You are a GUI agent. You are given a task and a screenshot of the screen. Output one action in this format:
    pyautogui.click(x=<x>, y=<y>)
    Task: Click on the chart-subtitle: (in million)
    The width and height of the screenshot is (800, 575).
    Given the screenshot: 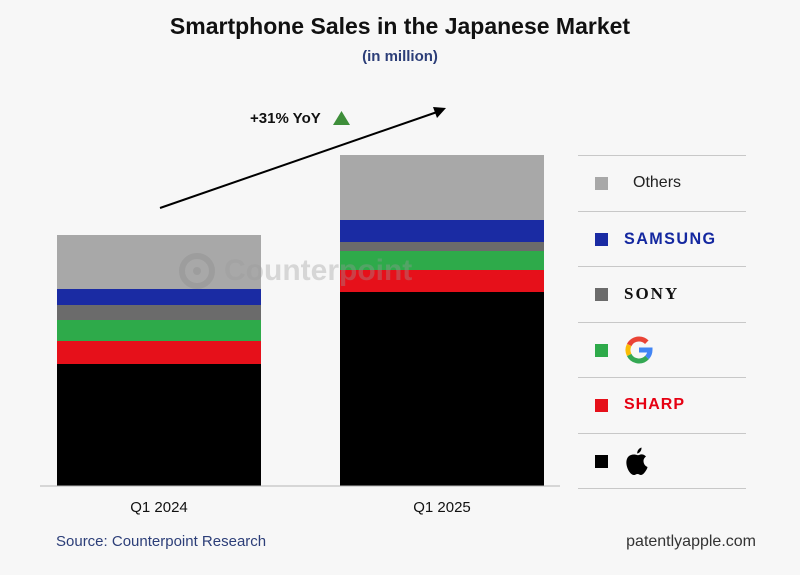 What is the action you would take?
    pyautogui.click(x=400, y=56)
    